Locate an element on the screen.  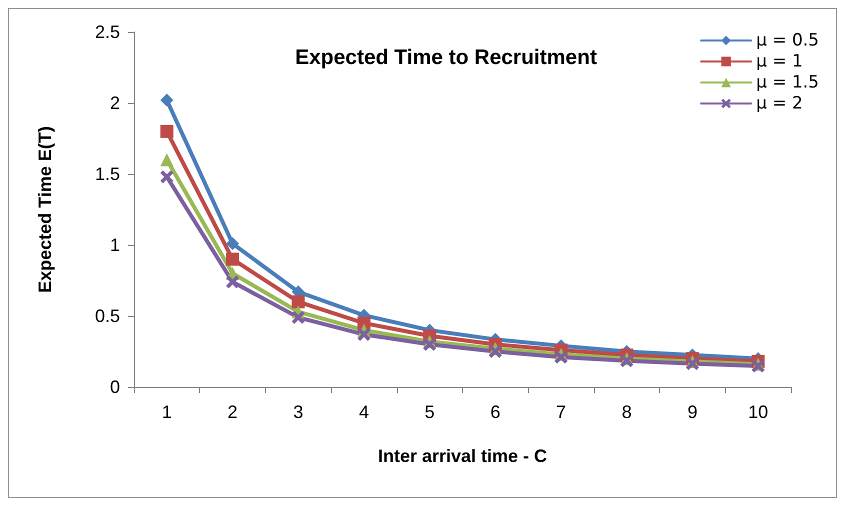
x-tick-label: 2 is located at coordinates (233, 412).